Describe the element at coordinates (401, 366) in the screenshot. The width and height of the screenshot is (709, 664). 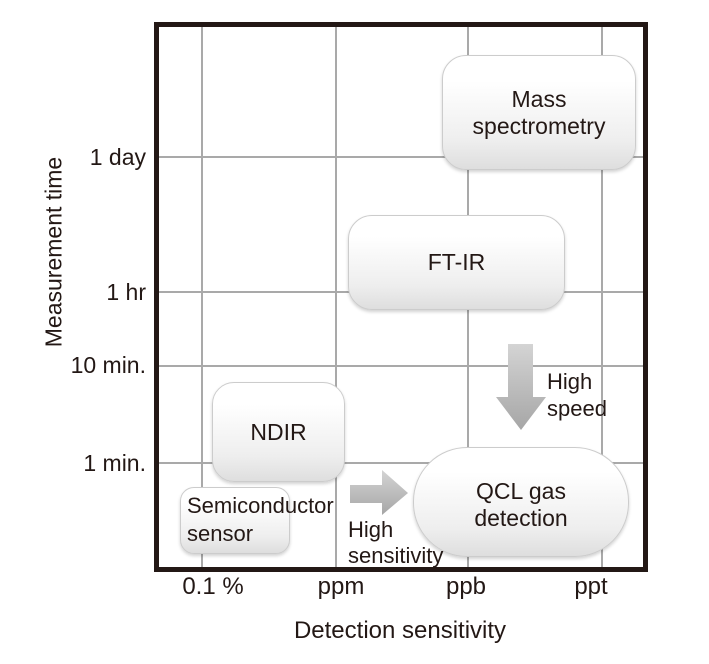
I see `gridline-horizontal-10min` at that location.